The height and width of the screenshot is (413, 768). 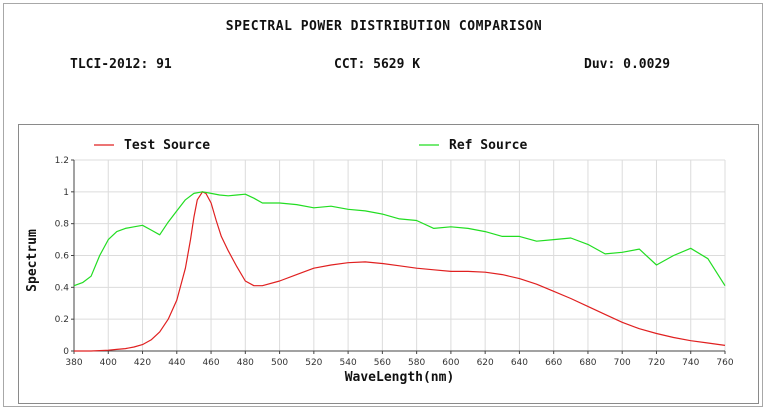 What do you see at coordinates (488, 145) in the screenshot?
I see `legend-label-ref-source: Ref Source` at bounding box center [488, 145].